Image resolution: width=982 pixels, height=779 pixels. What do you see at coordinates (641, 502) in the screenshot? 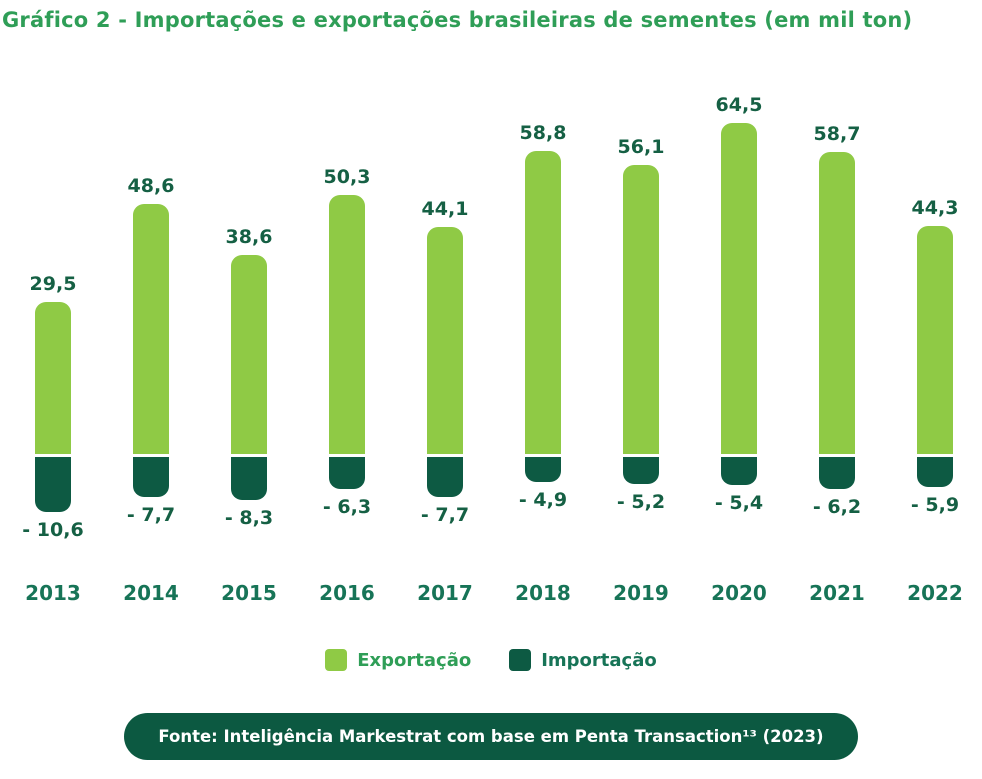
I see `import-value-label: - 5,2` at bounding box center [641, 502].